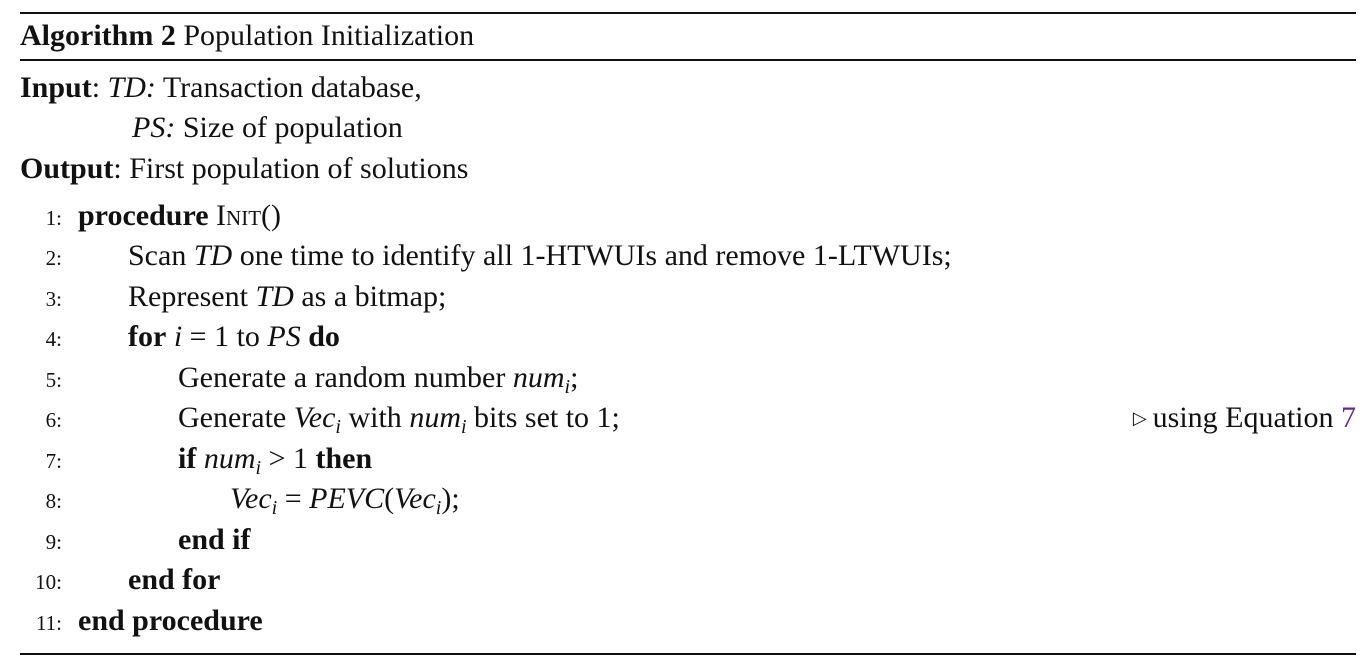 The image size is (1372, 668). I want to click on code-line-4: 4: for i = 1 to PS do, so click(688, 337).